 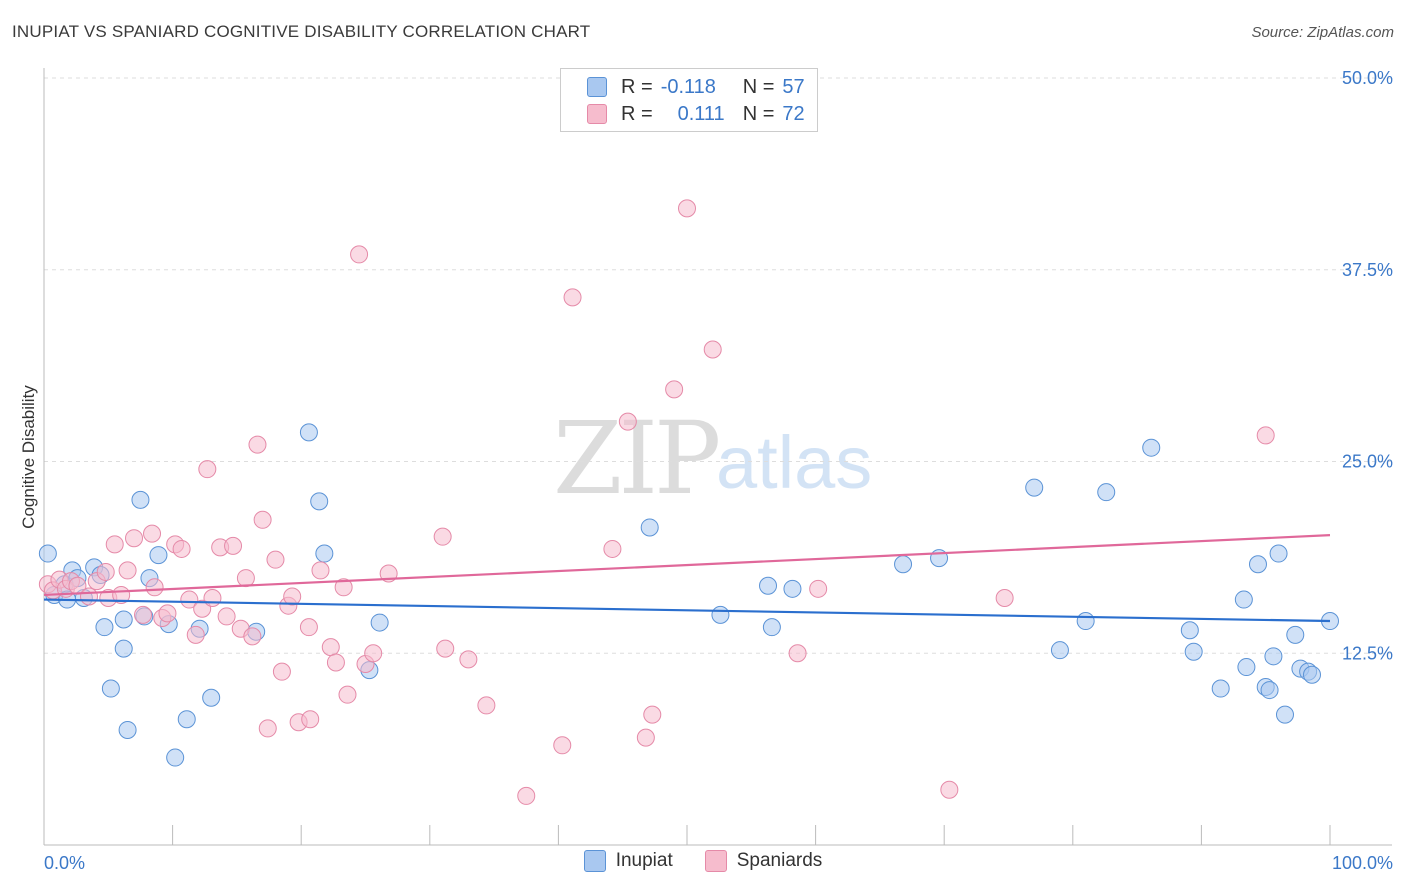 What do you see at coordinates (1367, 270) in the screenshot?
I see `y-tick-label: 37.5%` at bounding box center [1367, 270].